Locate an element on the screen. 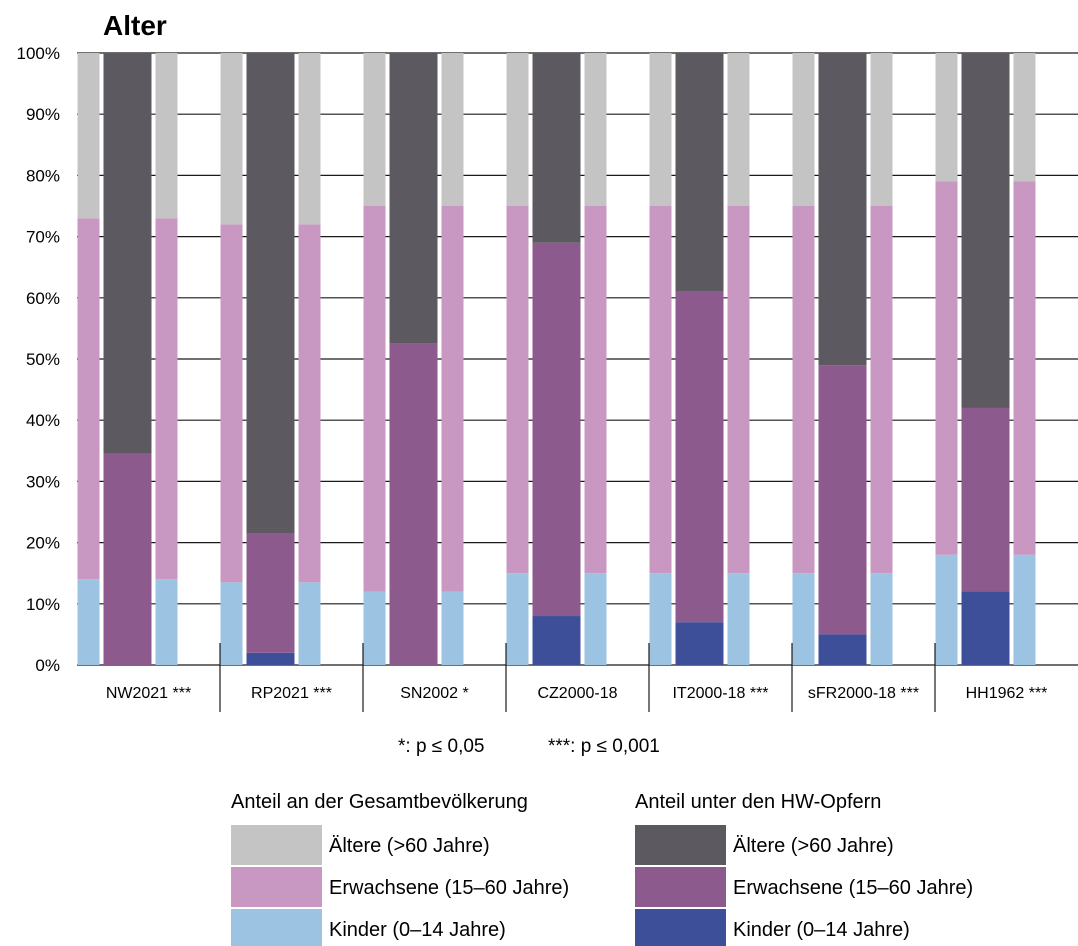 Image resolution: width=1078 pixels, height=946 pixels. x-tick-label: sFR2000-18 *** is located at coordinates (863, 693).